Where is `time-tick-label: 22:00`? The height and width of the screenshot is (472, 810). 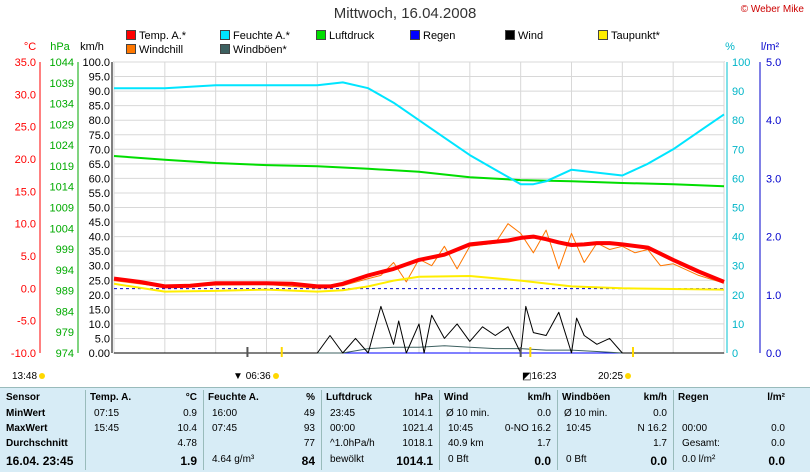 time-tick-label: 22:00 is located at coordinates (673, 359).